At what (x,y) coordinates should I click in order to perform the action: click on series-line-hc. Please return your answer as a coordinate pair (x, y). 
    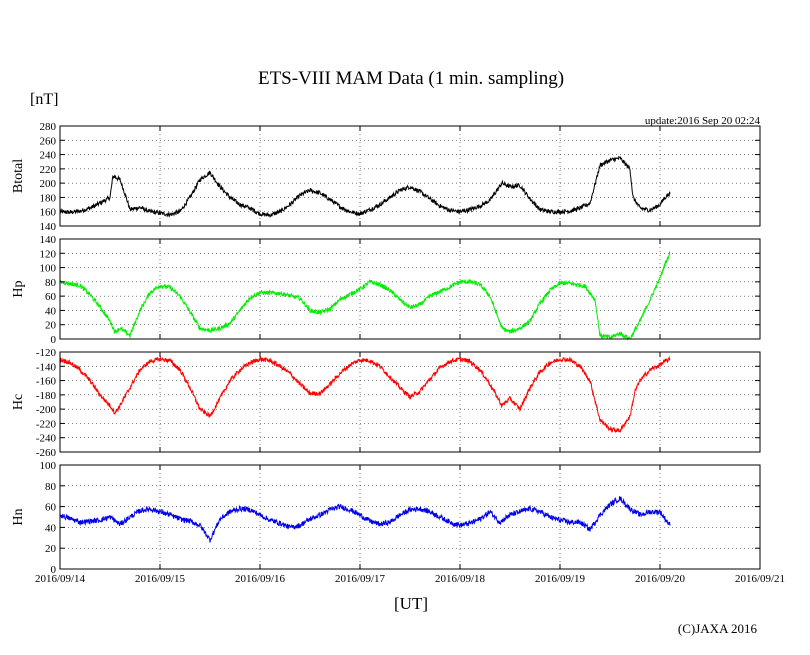
    Looking at the image, I should click on (365, 394).